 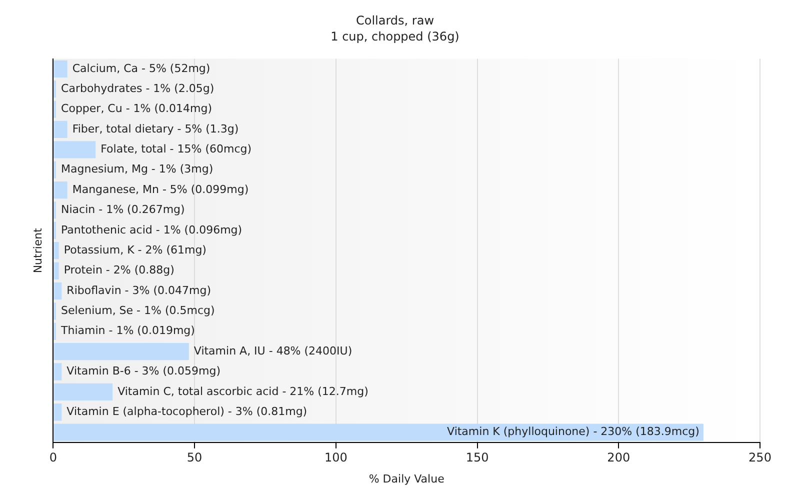 What do you see at coordinates (273, 351) in the screenshot?
I see `annotation: Vitamin A, IU - 48% (2400IU)` at bounding box center [273, 351].